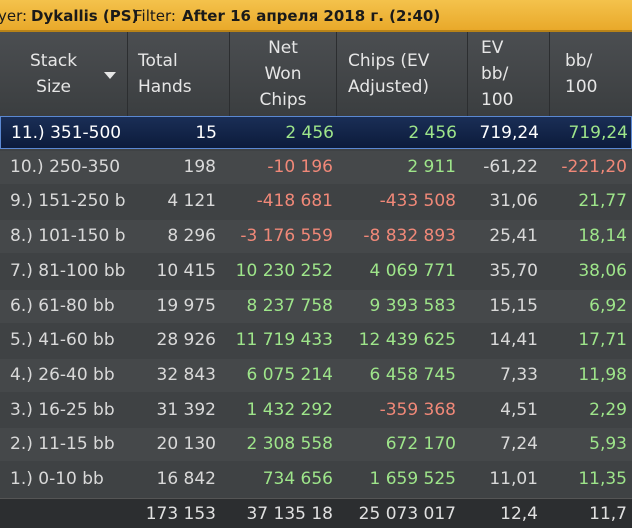 The height and width of the screenshot is (528, 632). What do you see at coordinates (412, 374) in the screenshot?
I see `cell-ev: 6 458 745` at bounding box center [412, 374].